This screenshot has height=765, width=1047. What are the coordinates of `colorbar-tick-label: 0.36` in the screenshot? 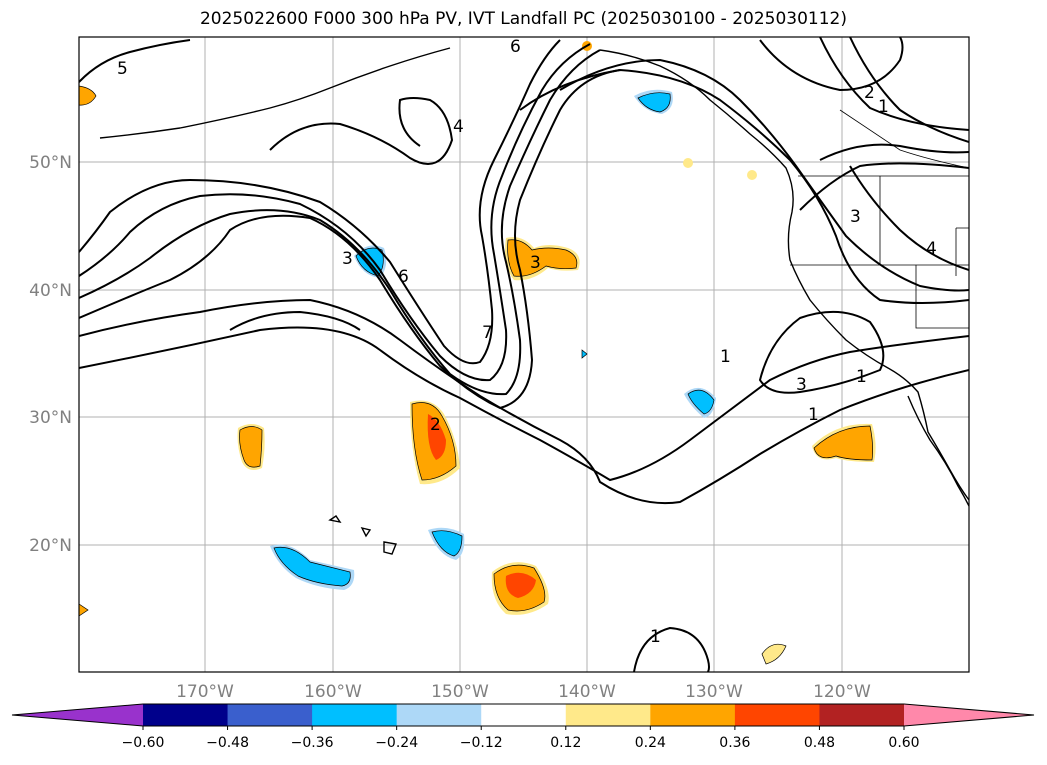 It's located at (734, 743).